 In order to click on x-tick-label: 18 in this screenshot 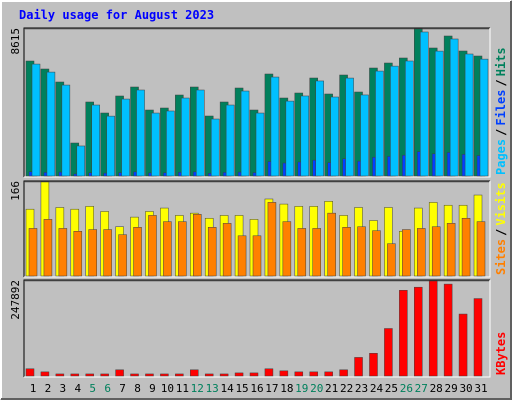, I will do `click(286, 388)`.